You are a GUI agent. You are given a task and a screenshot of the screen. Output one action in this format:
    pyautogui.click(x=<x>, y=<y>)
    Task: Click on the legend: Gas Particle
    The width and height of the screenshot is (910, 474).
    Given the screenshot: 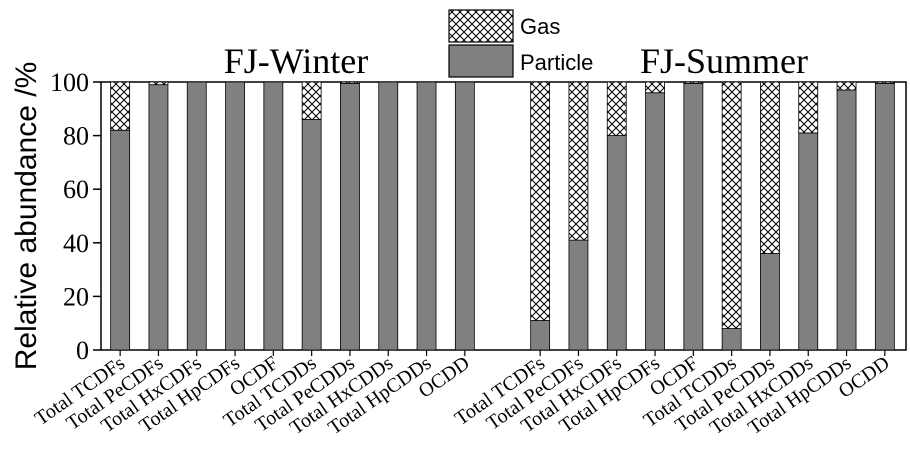 What is the action you would take?
    pyautogui.click(x=520, y=43)
    